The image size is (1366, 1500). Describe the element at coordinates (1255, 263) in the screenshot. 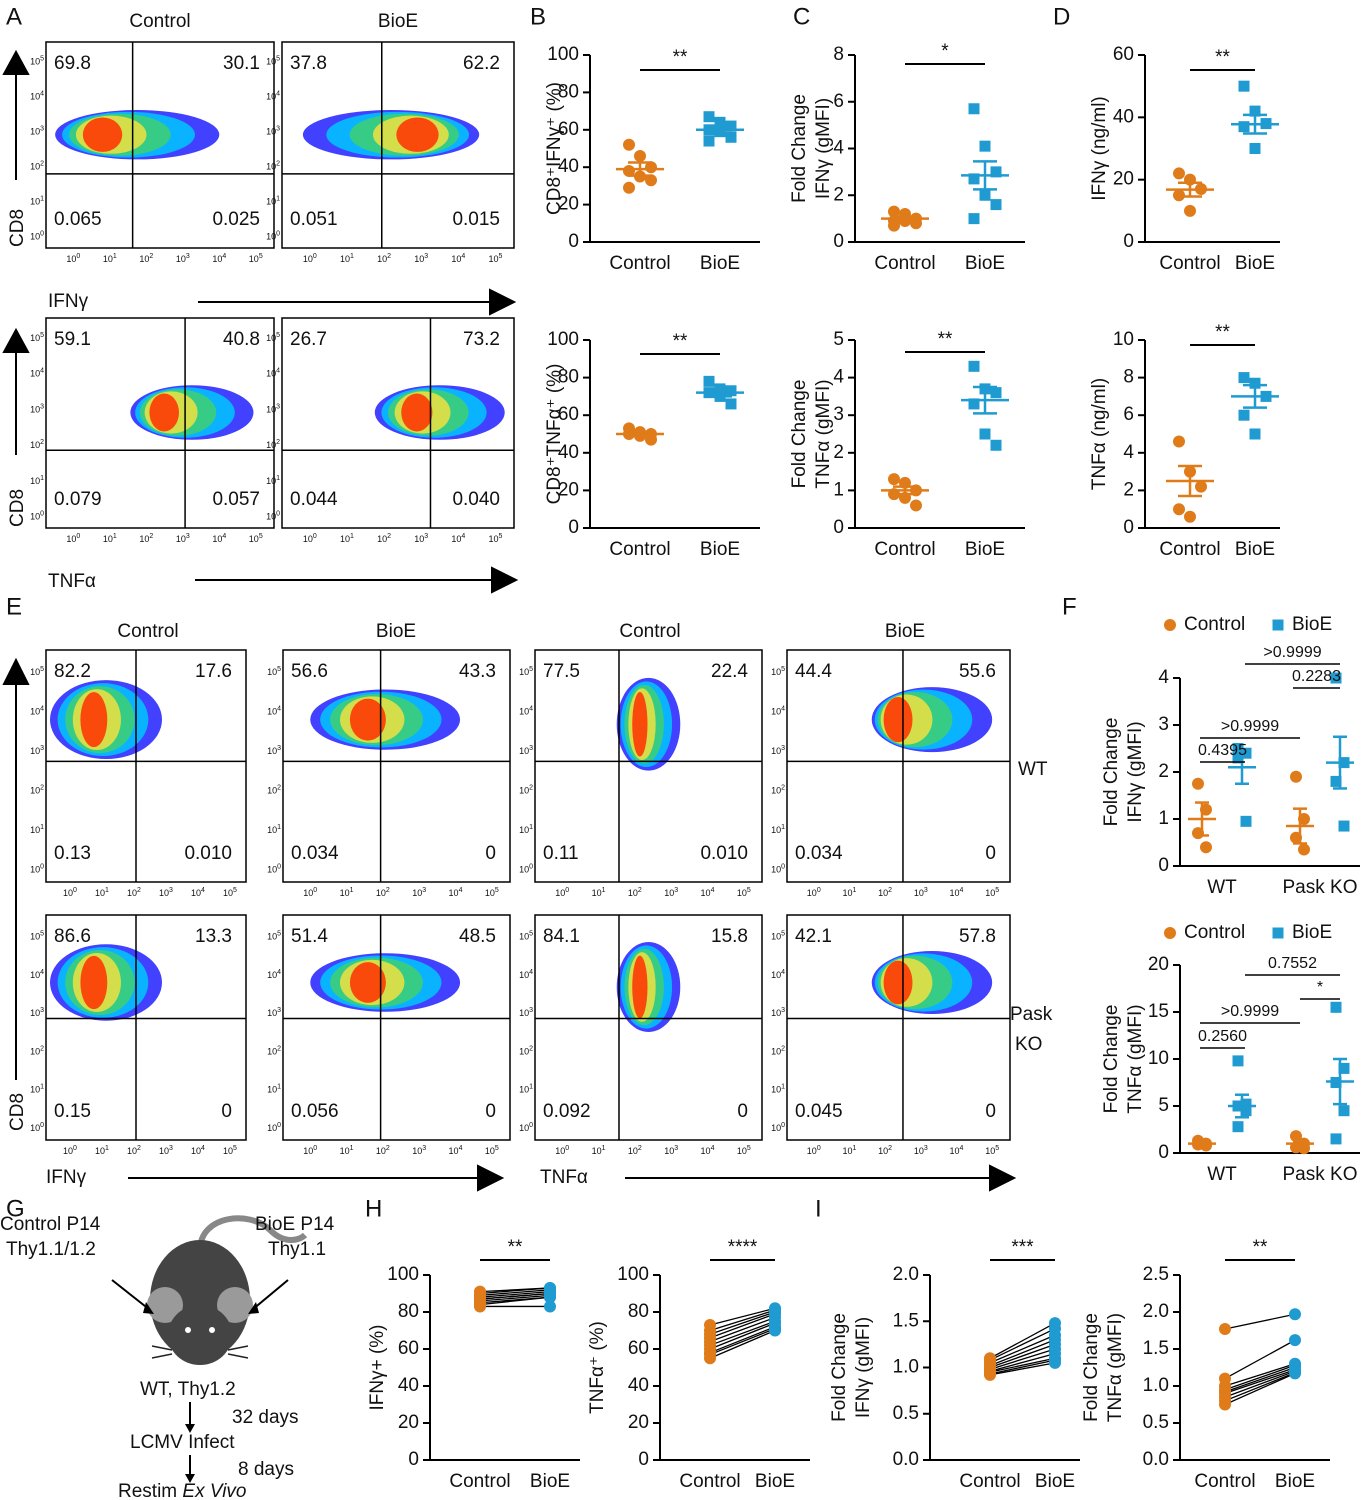

I see `x-tick-label: BioE` at that location.